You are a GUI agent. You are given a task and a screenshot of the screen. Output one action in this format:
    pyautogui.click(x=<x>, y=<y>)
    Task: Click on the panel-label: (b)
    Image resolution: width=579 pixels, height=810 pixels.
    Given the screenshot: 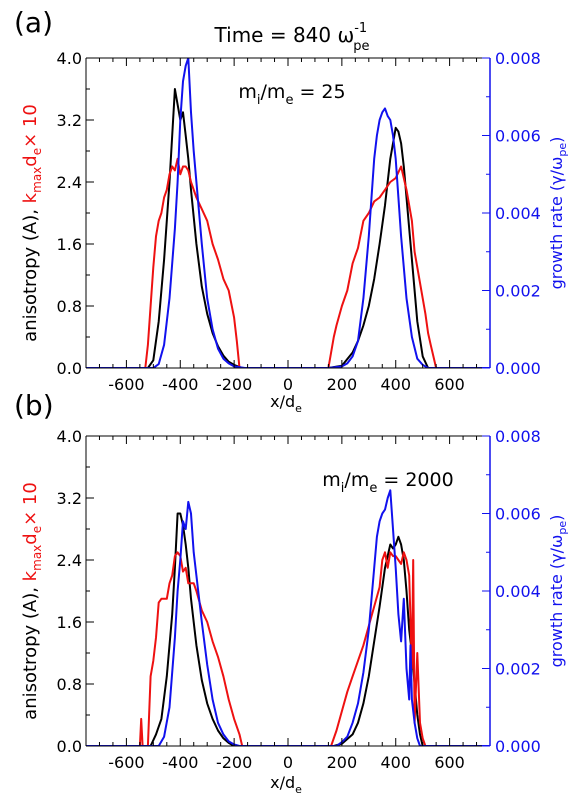 What is the action you would take?
    pyautogui.click(x=34, y=405)
    